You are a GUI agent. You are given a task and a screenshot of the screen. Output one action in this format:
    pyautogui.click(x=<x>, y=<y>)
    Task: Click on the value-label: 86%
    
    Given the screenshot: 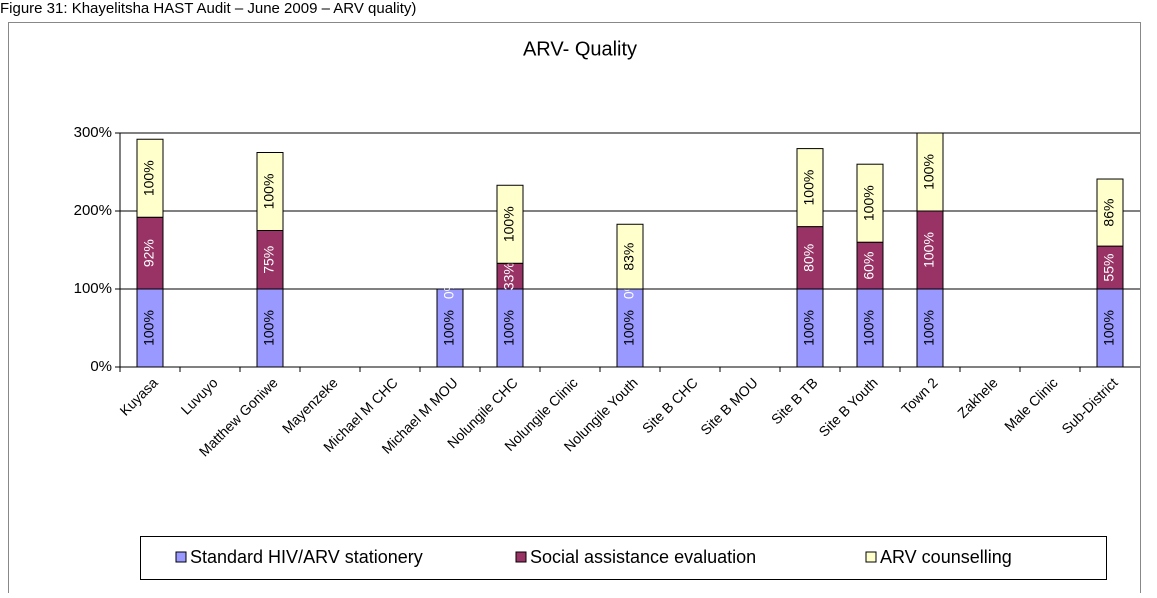 What is the action you would take?
    pyautogui.click(x=1109, y=213)
    